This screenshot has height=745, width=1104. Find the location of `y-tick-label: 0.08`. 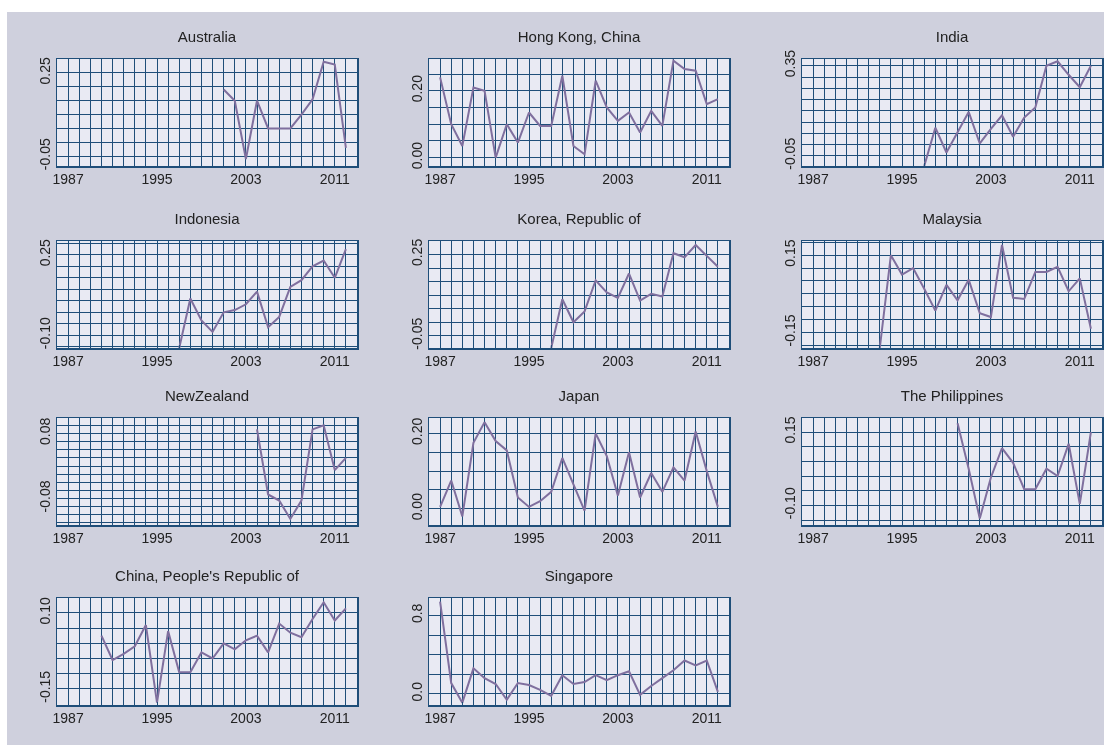

y-tick-label: 0.08 is located at coordinates (44, 431).